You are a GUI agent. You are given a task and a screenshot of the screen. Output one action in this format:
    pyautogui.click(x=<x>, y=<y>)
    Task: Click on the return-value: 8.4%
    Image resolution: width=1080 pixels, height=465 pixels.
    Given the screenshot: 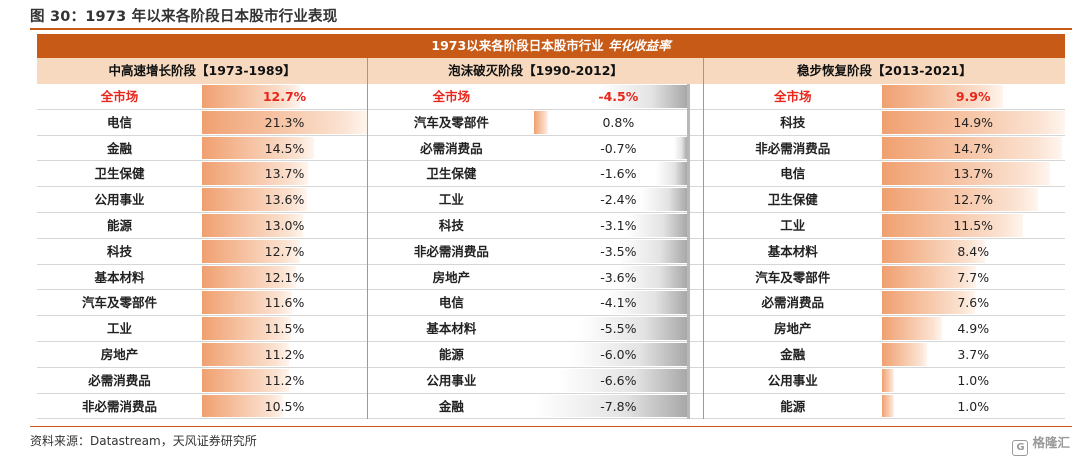 What is the action you would take?
    pyautogui.click(x=973, y=251)
    